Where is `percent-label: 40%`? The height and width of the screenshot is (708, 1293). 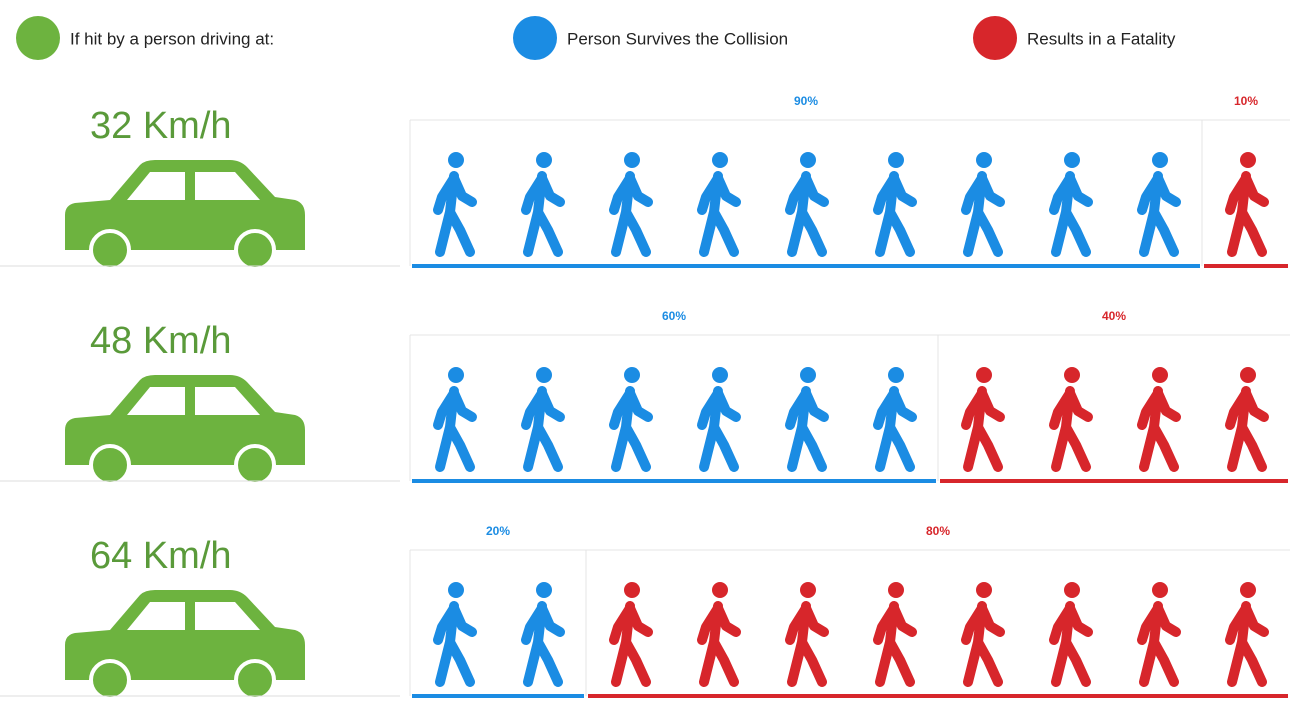 percent-label: 40% is located at coordinates (1114, 316).